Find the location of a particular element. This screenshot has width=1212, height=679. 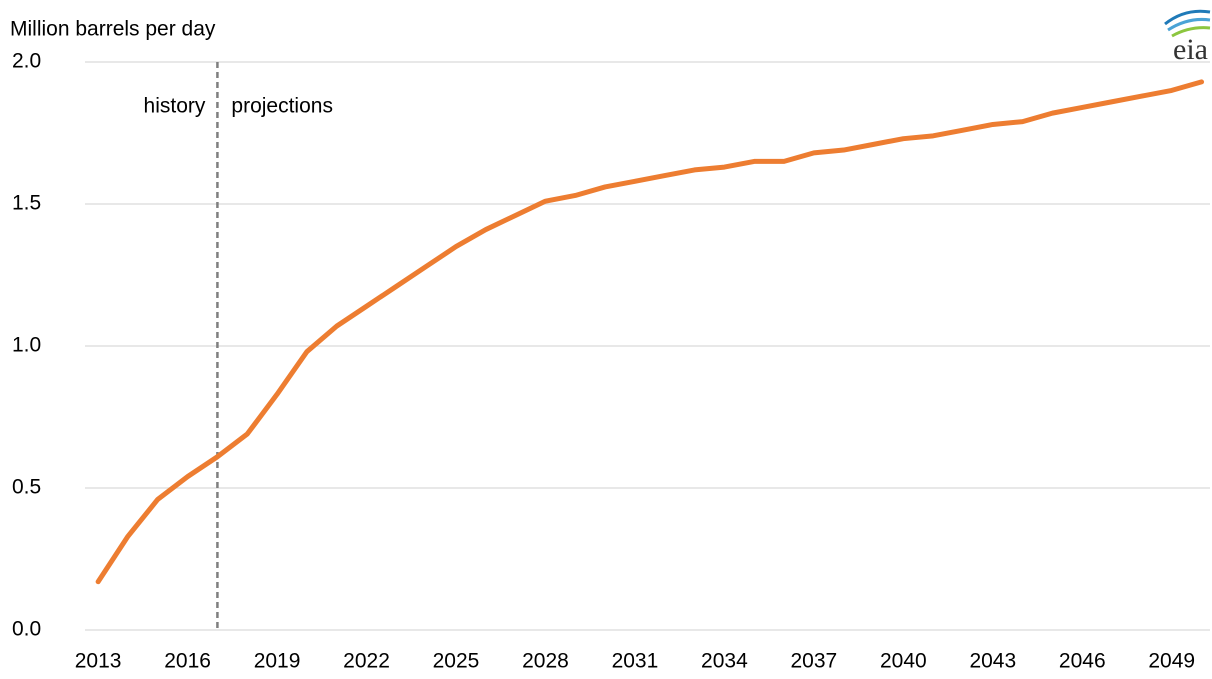

logo: eia is located at coordinates (1187, 37).